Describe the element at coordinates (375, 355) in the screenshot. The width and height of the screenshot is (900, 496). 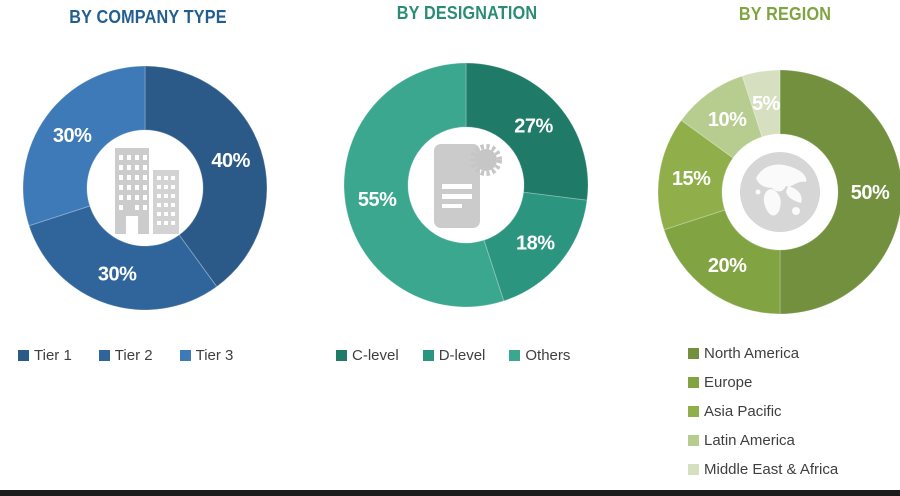
I see `legend-label-c-level: C-level` at that location.